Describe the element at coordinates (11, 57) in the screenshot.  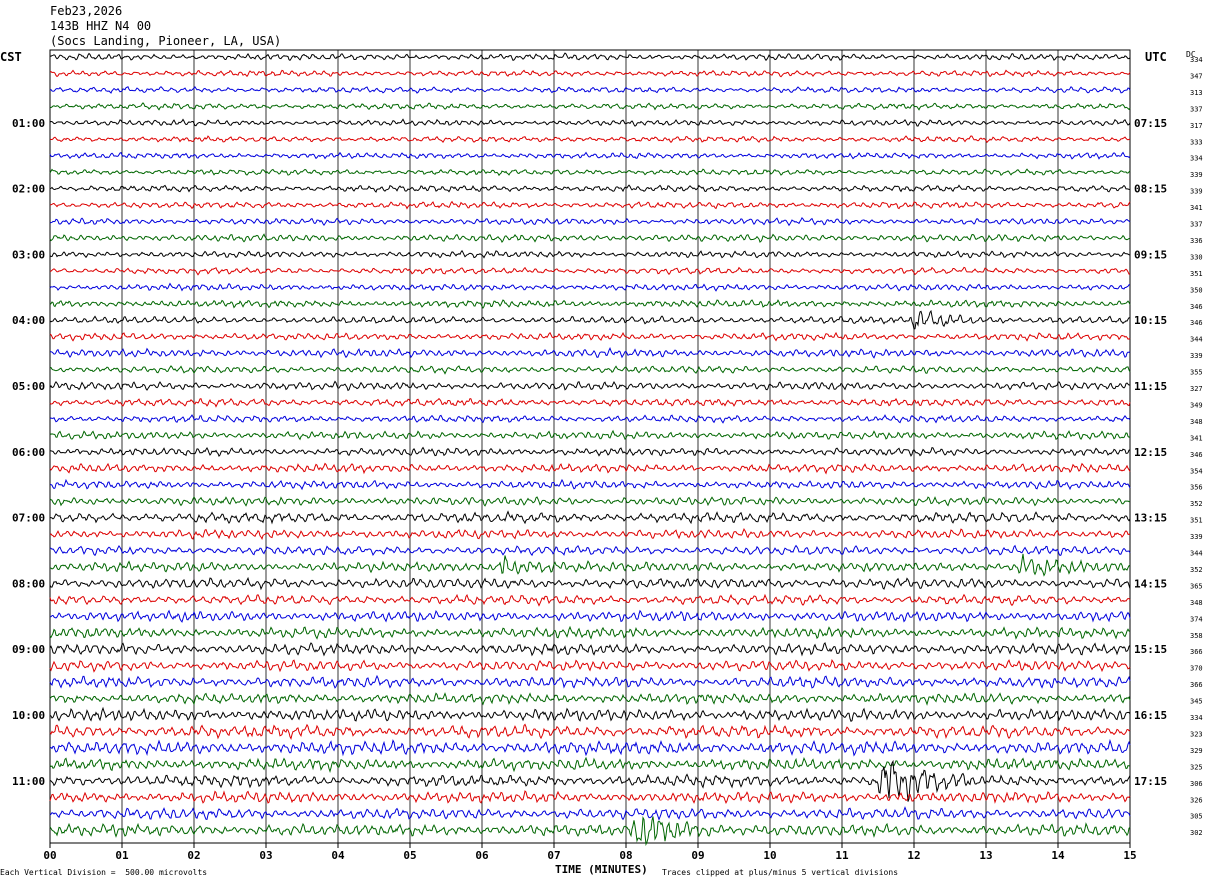
I see `cst-axis-title: CST` at that location.